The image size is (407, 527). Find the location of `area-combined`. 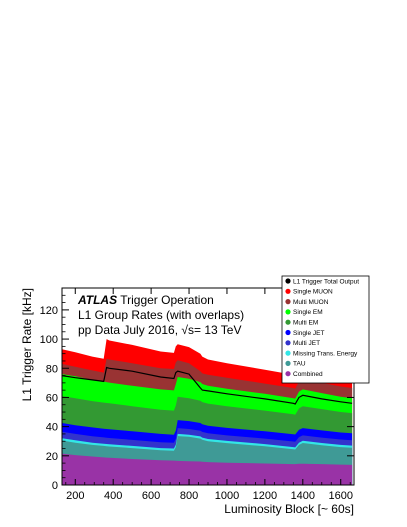

area-combined is located at coordinates (207, 469).